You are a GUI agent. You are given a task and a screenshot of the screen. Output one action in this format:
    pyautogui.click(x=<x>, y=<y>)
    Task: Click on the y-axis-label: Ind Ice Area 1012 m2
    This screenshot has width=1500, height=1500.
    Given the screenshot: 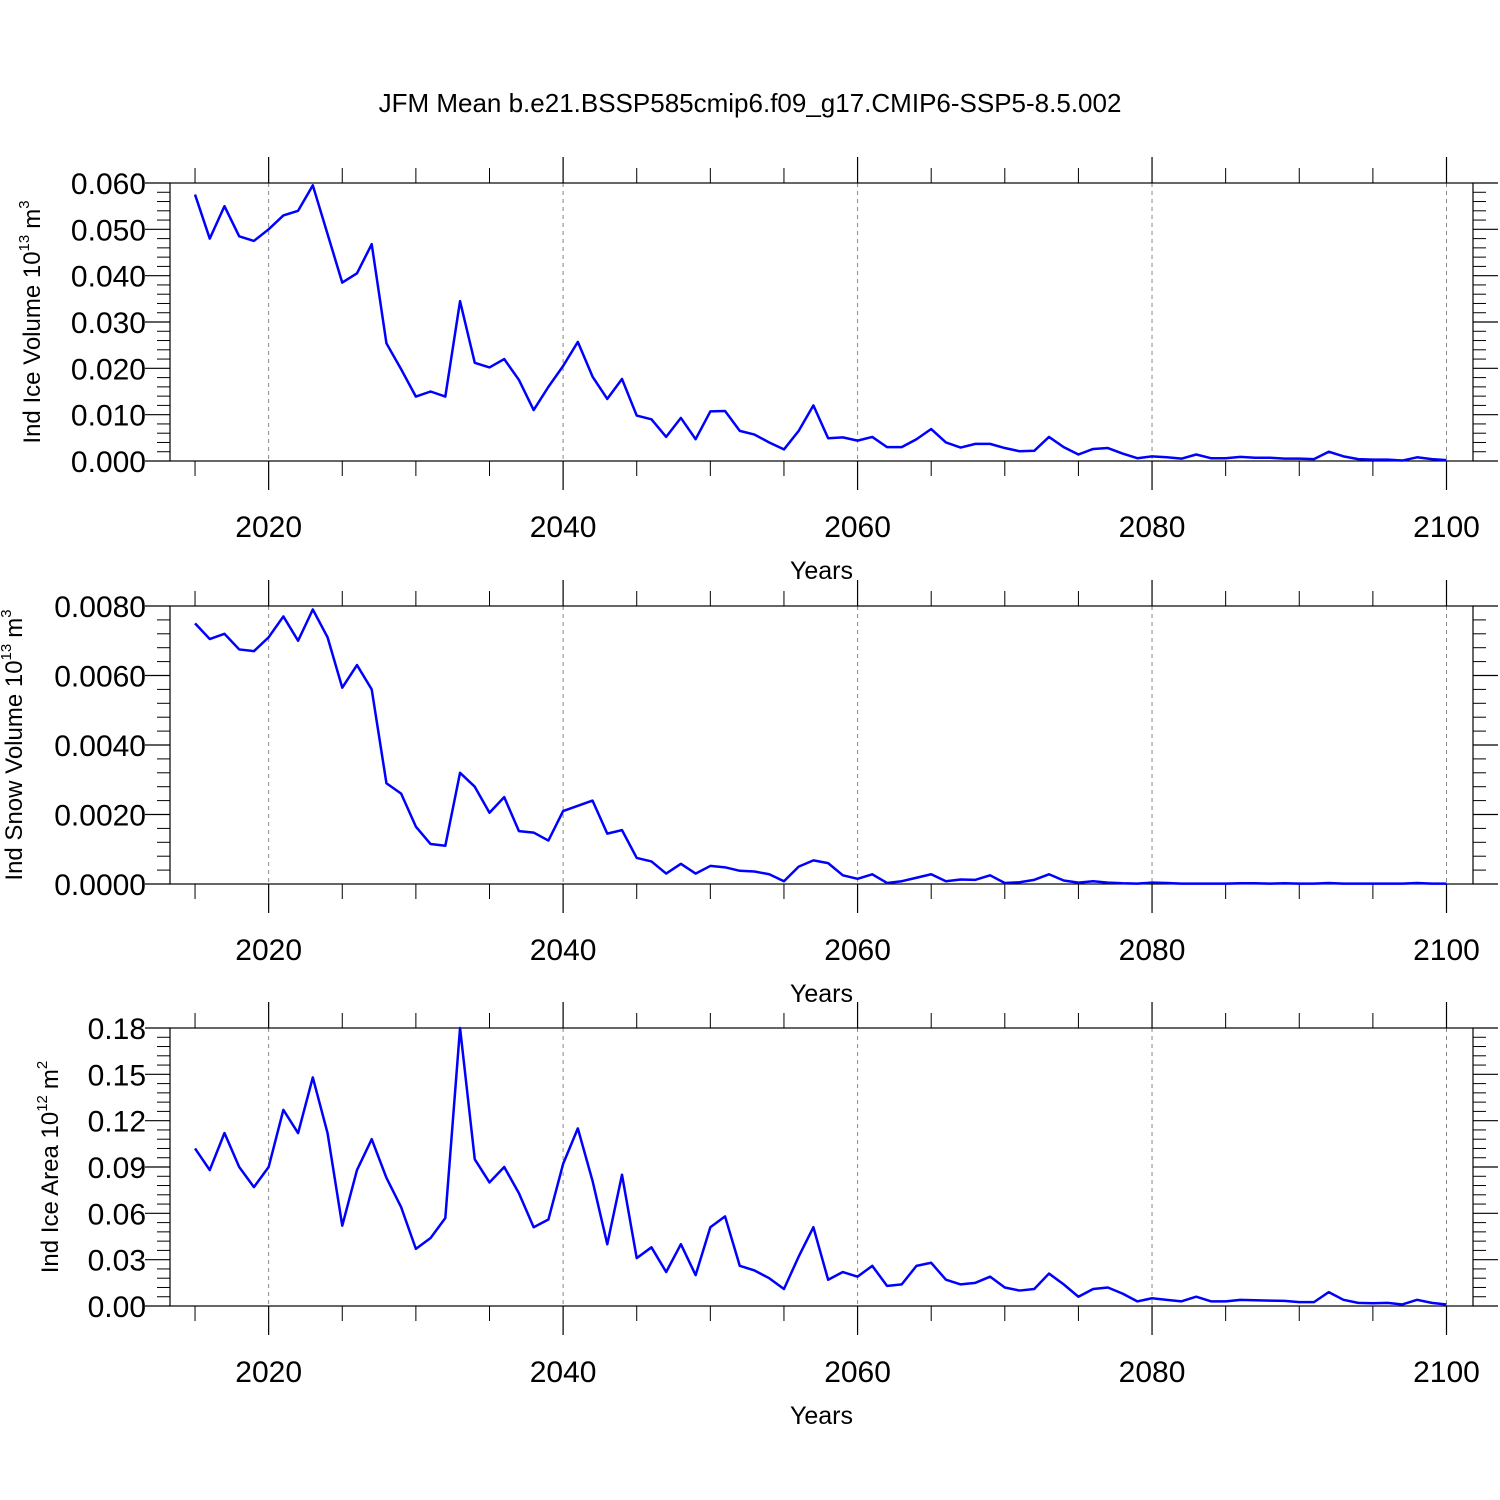 What is the action you would take?
    pyautogui.click(x=49, y=1167)
    